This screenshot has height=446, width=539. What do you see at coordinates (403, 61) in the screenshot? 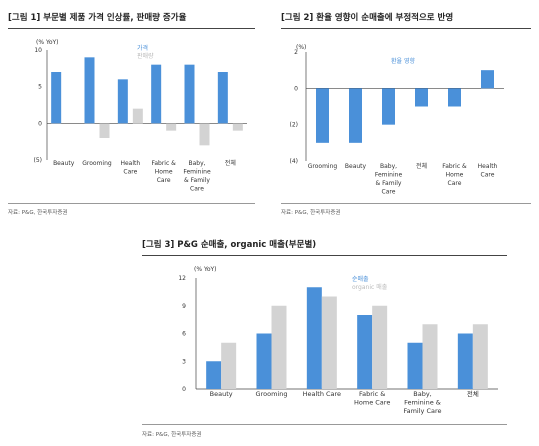
I see `legend-환율-영향: 환율 영향` at bounding box center [403, 61].